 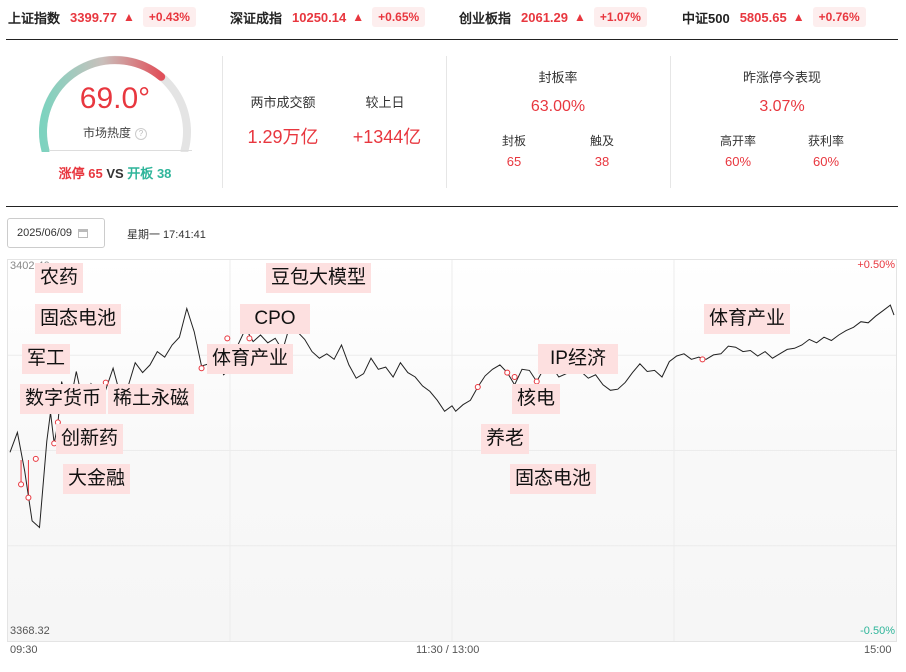 I want to click on index-change-badge: +1.07%, so click(x=620, y=17).